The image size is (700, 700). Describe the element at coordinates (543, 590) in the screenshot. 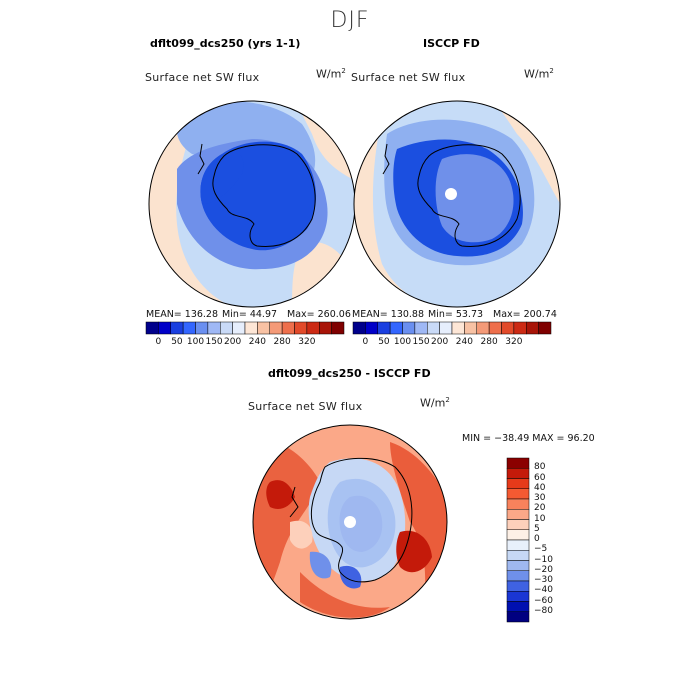

I see `diff-colorbar-tick-label: −40` at that location.